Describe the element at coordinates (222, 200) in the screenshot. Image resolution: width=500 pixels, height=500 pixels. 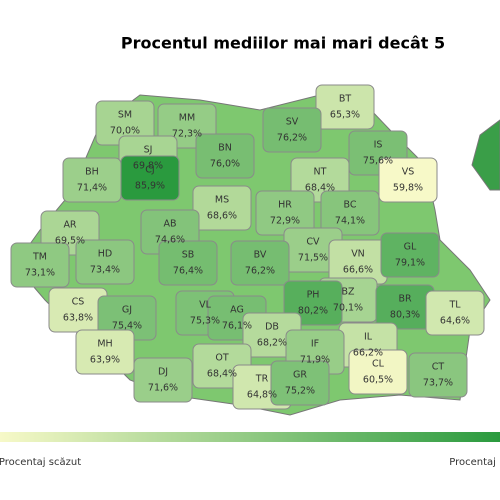
I see `county-code: MS` at that location.